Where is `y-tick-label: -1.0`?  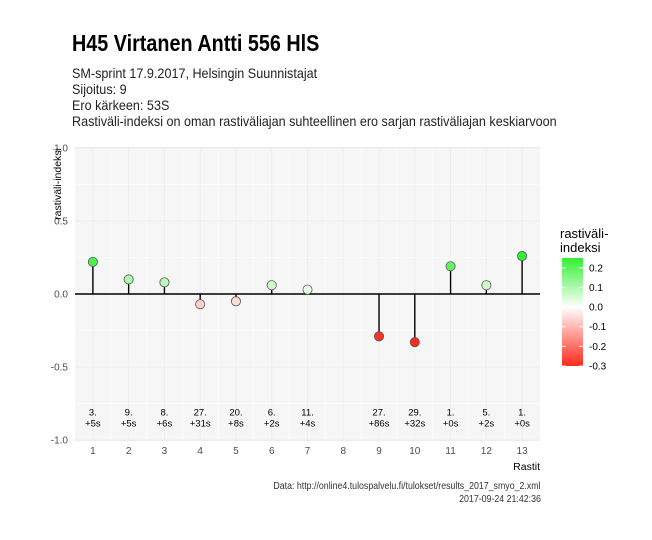
y-tick-label: -1.0 is located at coordinates (60, 441).